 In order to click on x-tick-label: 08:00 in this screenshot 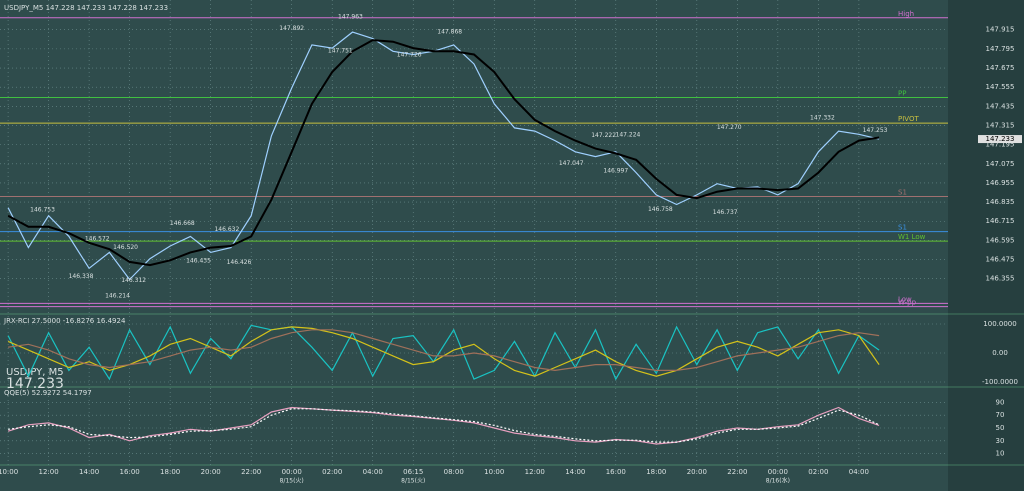, I will do `click(454, 472)`.